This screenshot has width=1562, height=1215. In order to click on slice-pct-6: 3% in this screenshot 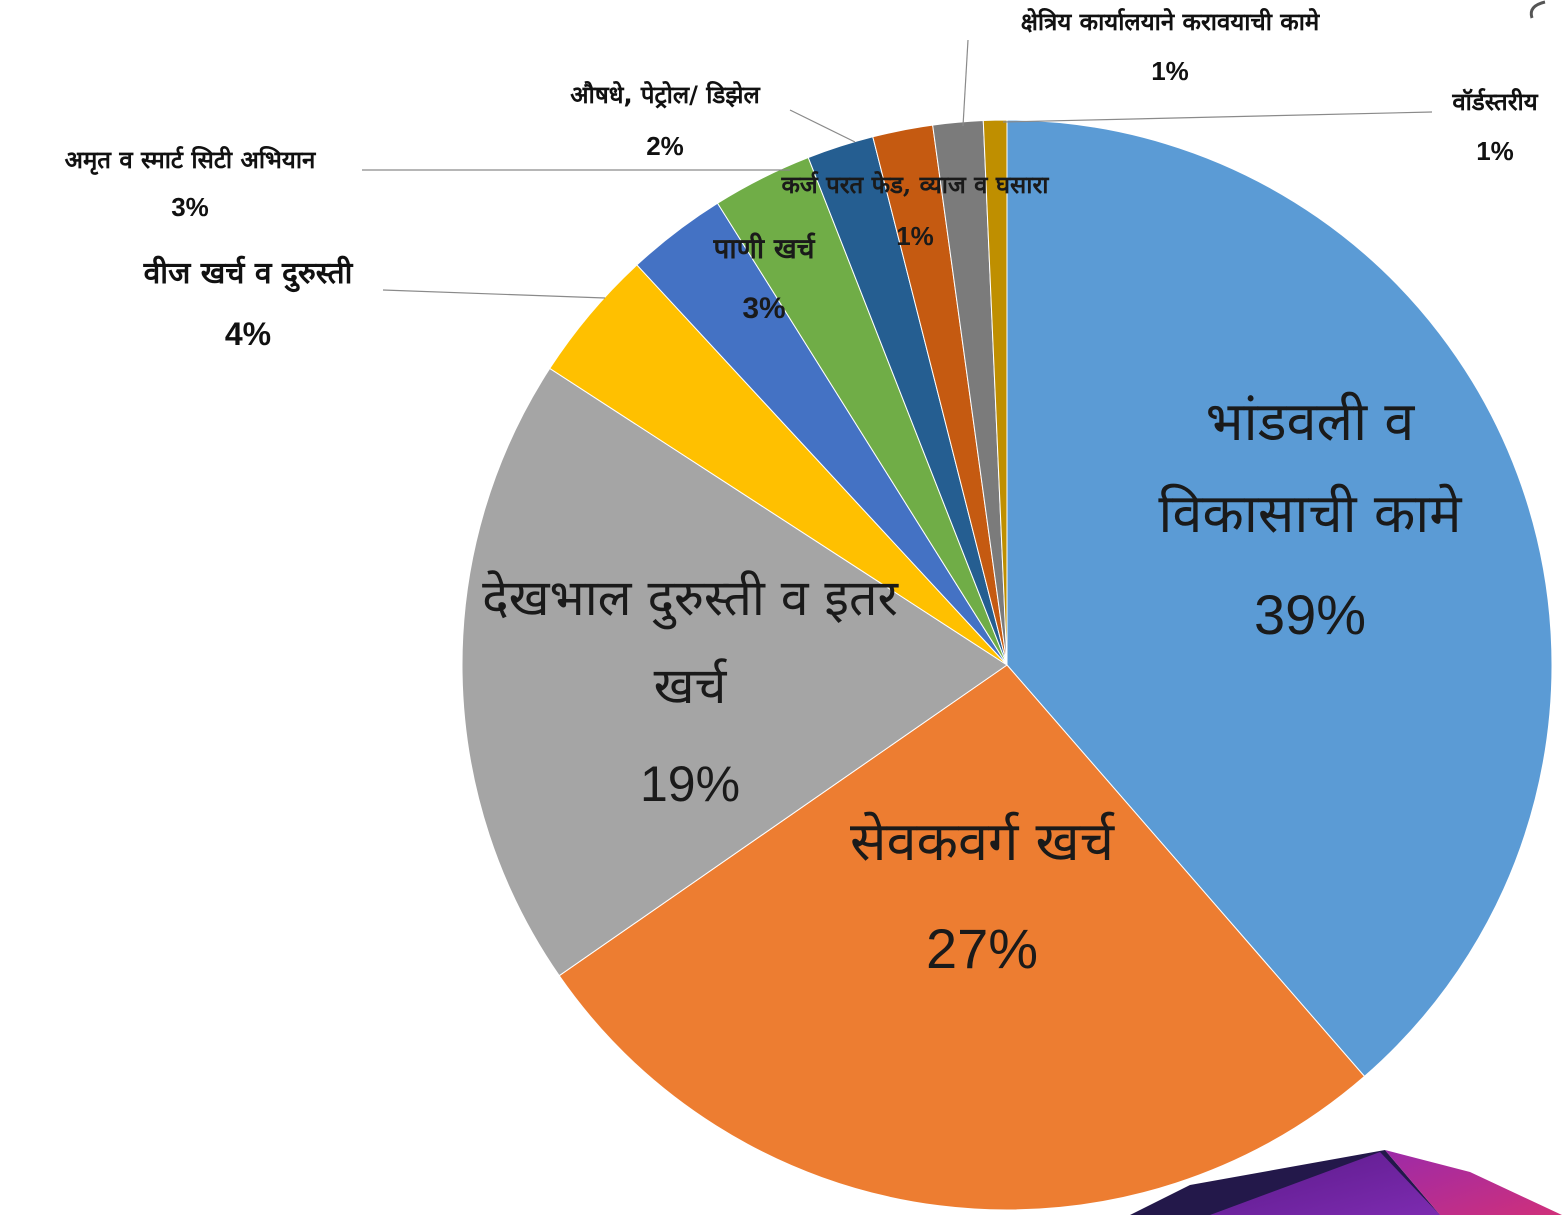, I will do `click(190, 207)`.